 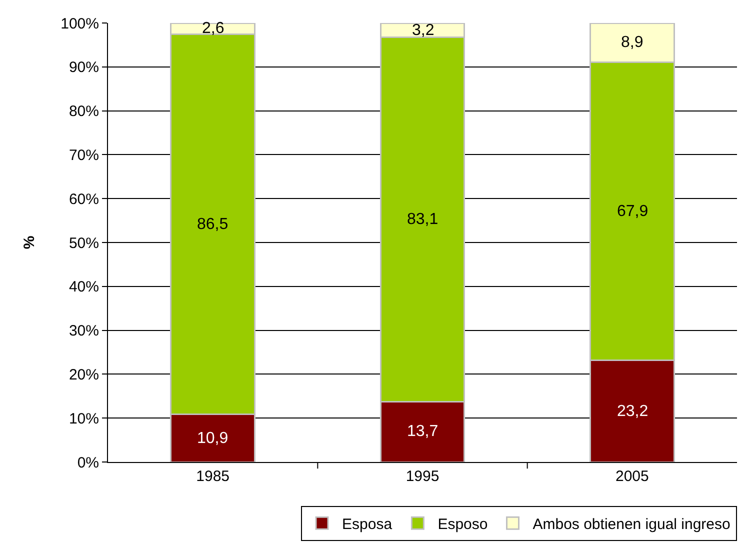 I want to click on data-label: 2,6, so click(x=213, y=28).